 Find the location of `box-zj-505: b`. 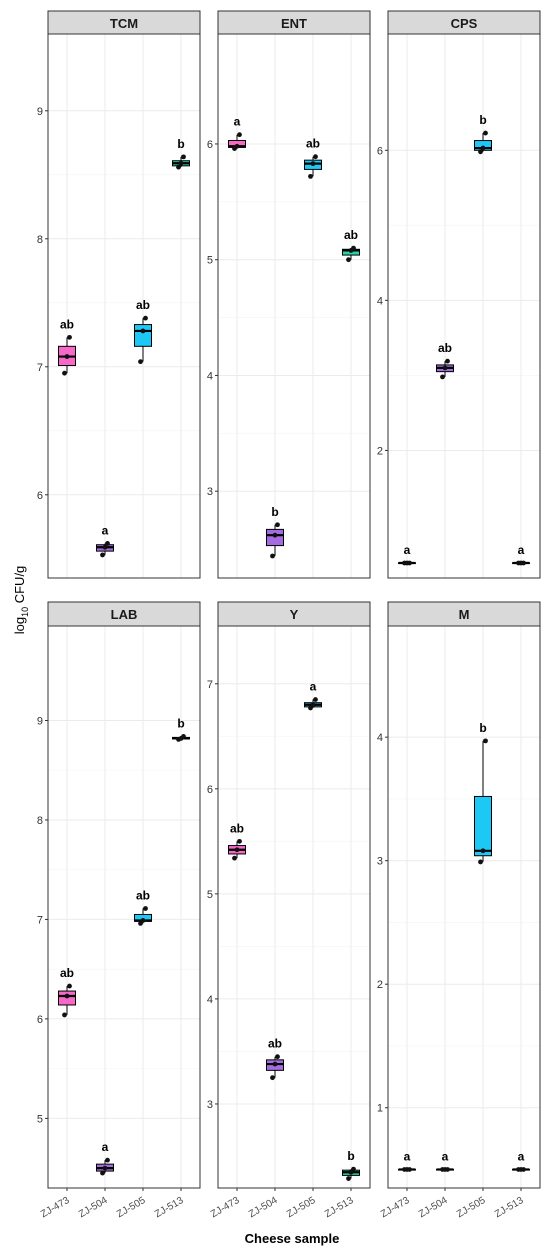

box-zj-505: b is located at coordinates (483, 134).